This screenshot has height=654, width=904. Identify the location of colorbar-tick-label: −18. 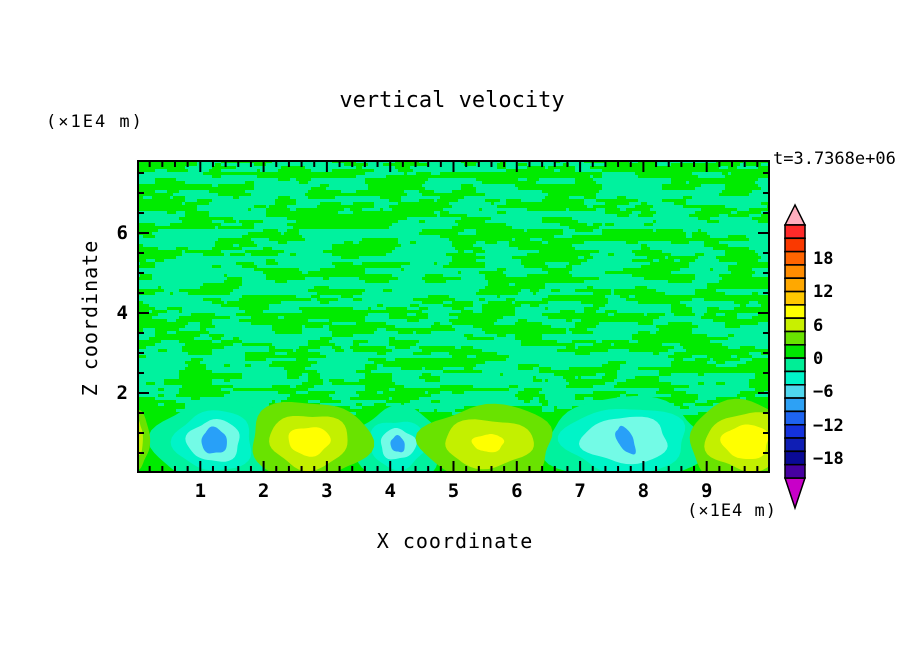
(828, 459).